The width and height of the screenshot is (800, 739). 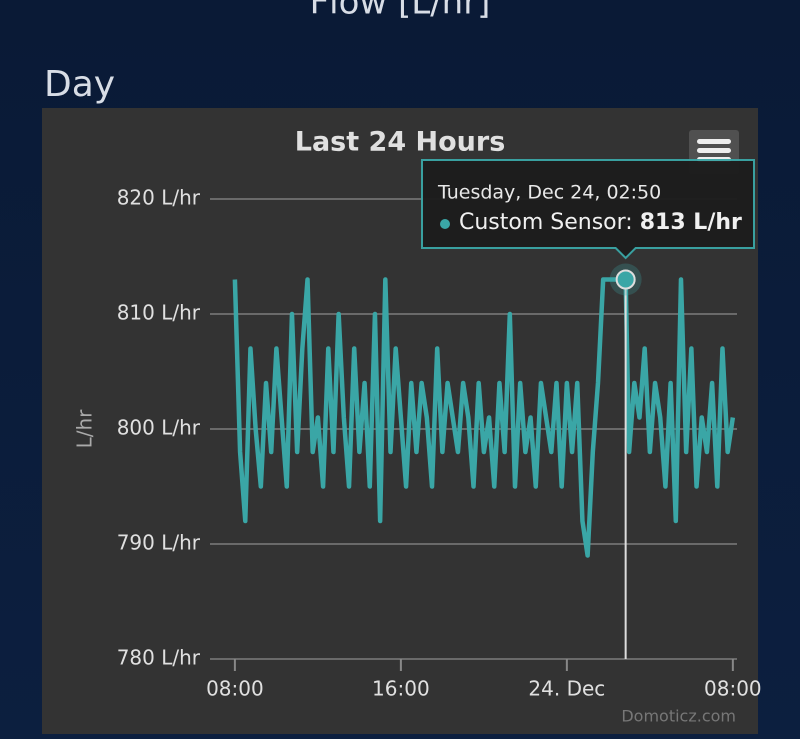 I want to click on x-tick-label: 16:00, so click(x=401, y=689).